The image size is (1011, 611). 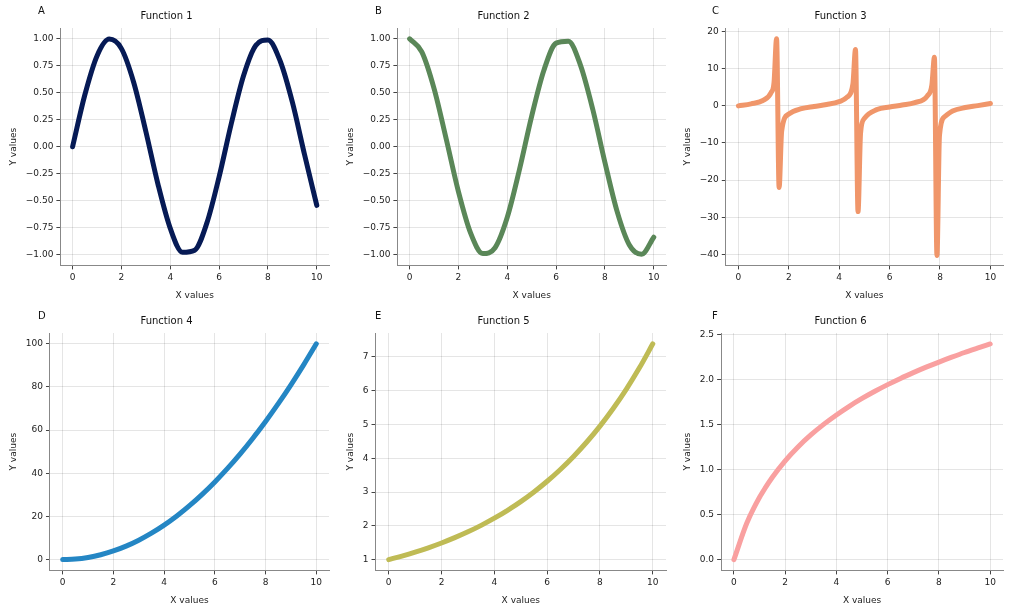 What do you see at coordinates (503, 320) in the screenshot?
I see `chart-title: Function 5` at bounding box center [503, 320].